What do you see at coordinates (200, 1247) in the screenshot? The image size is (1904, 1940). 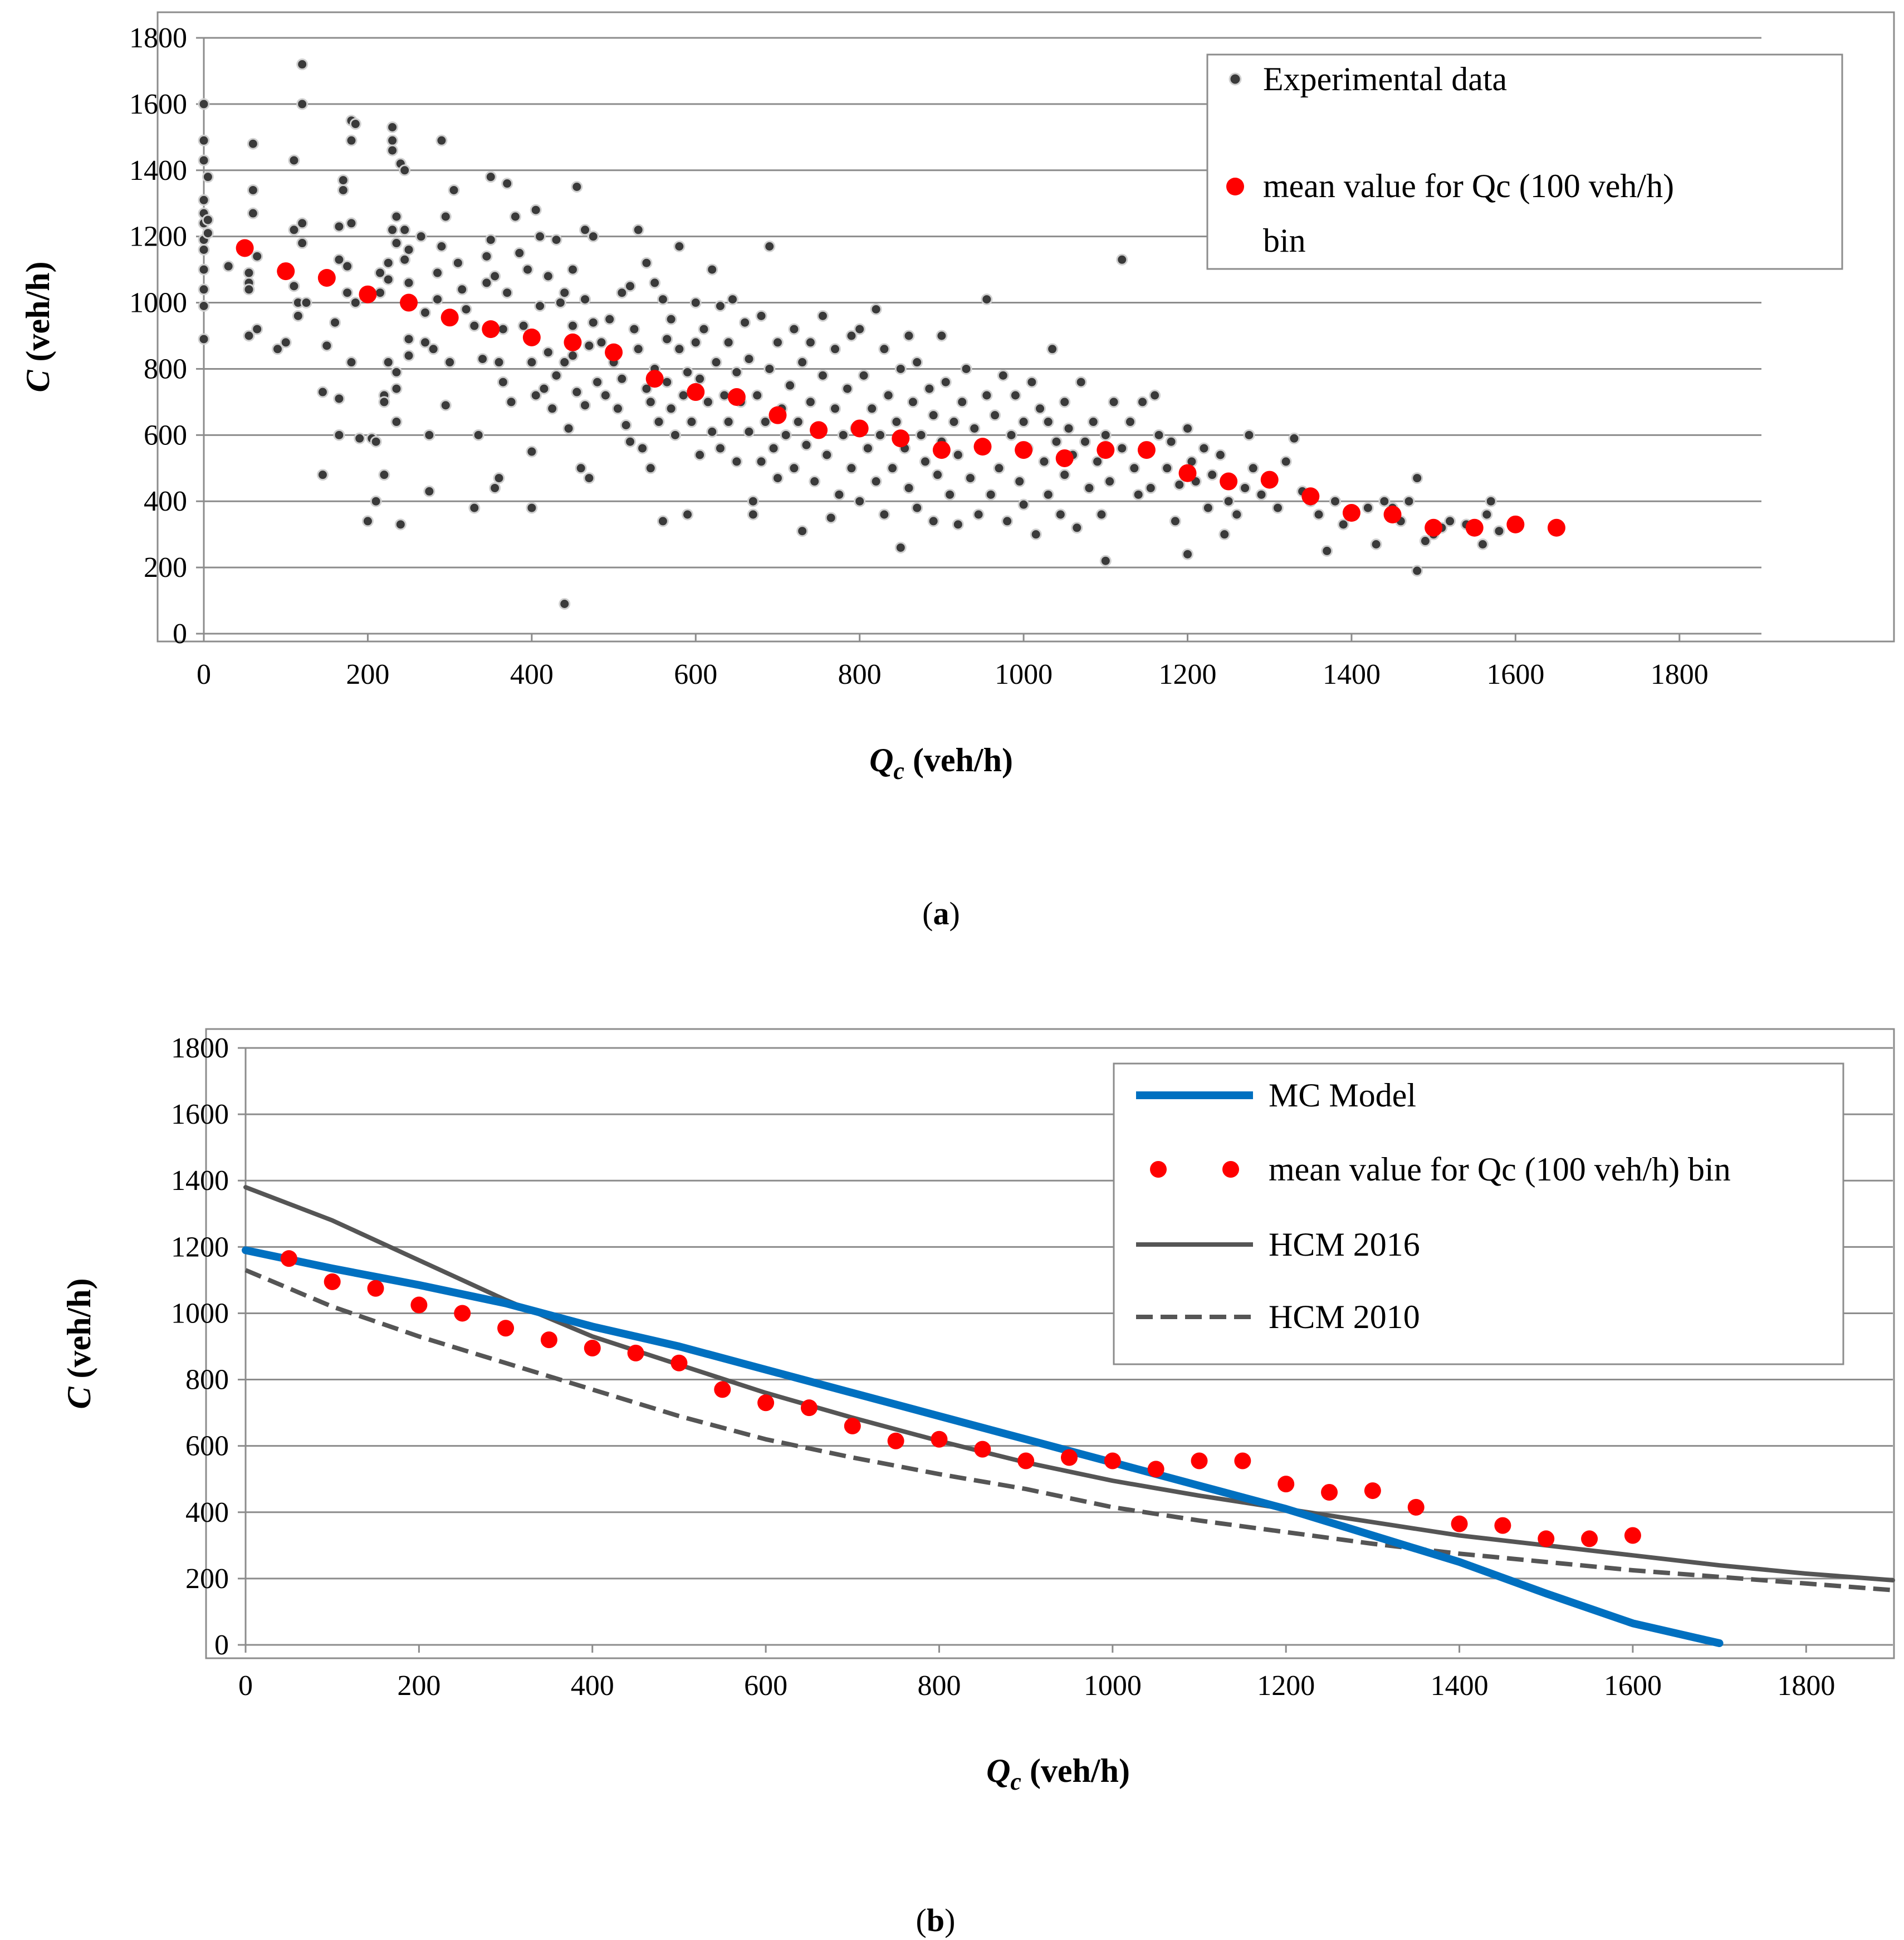 I see `y-tick-label-1200: 1200` at bounding box center [200, 1247].